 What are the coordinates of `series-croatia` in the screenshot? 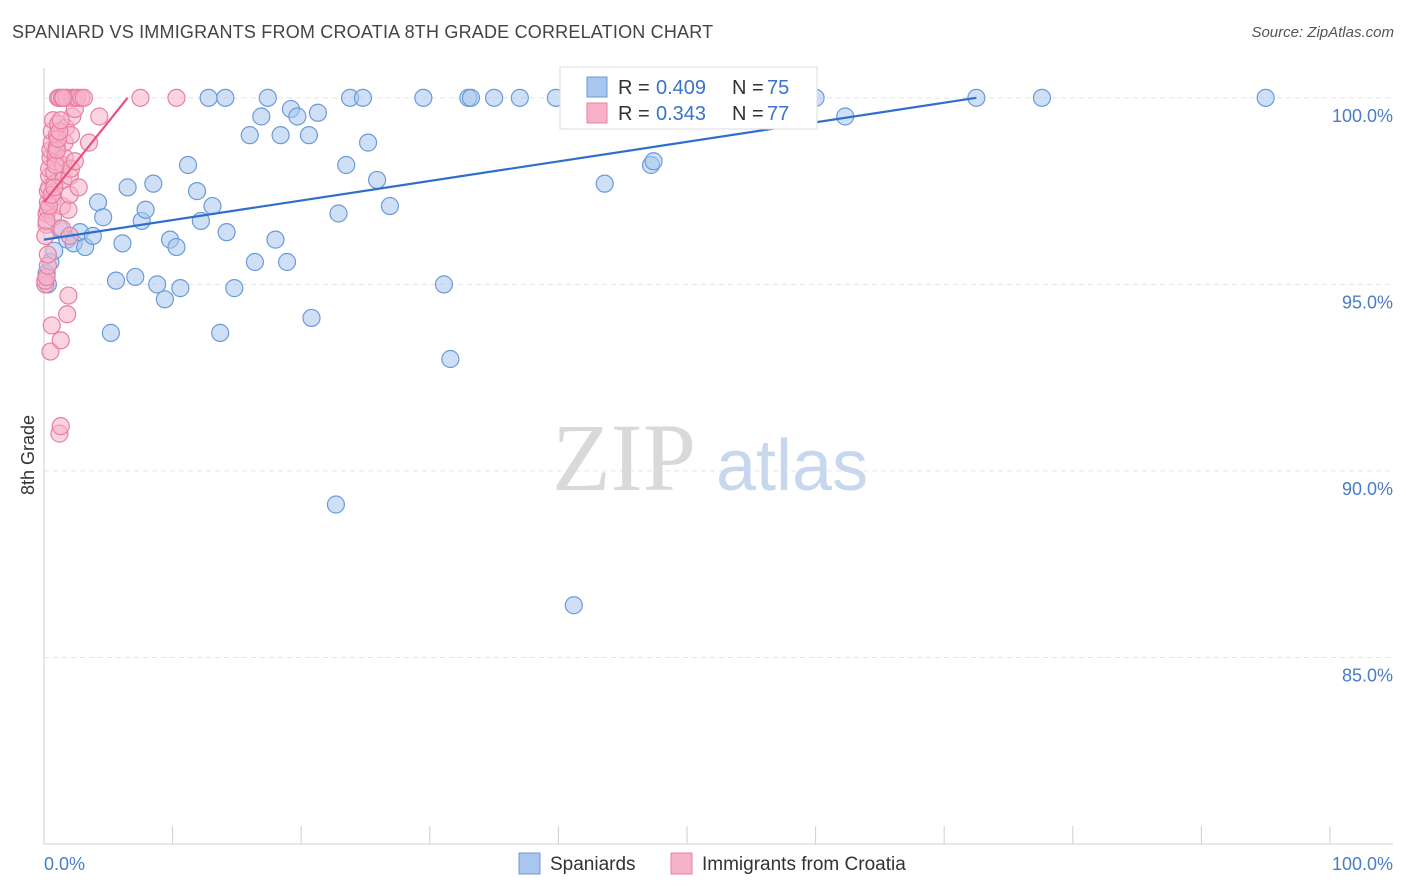 It's located at (111, 265).